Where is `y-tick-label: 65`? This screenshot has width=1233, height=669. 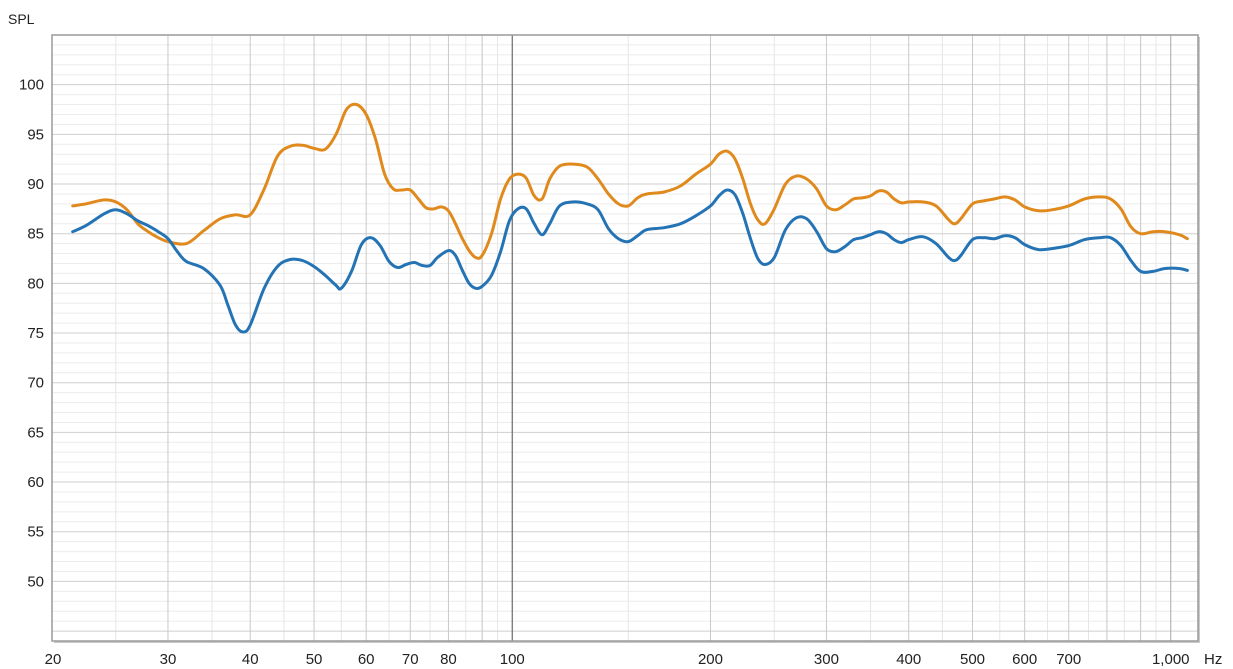 y-tick-label: 65 is located at coordinates (35, 432).